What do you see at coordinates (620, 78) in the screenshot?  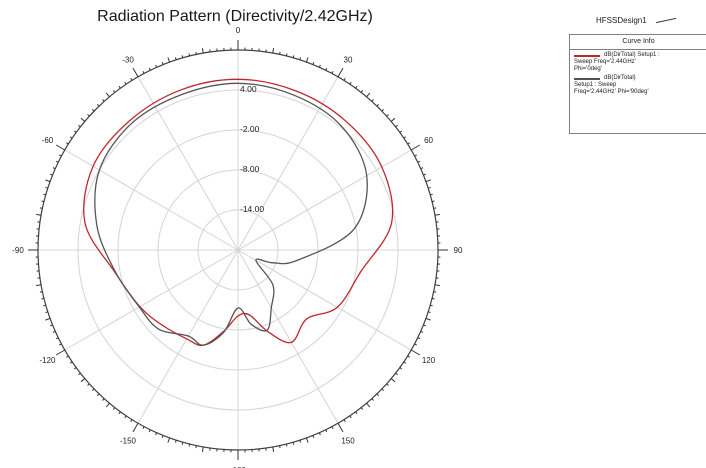 I see `legend-text: dB(DirTotal)` at bounding box center [620, 78].